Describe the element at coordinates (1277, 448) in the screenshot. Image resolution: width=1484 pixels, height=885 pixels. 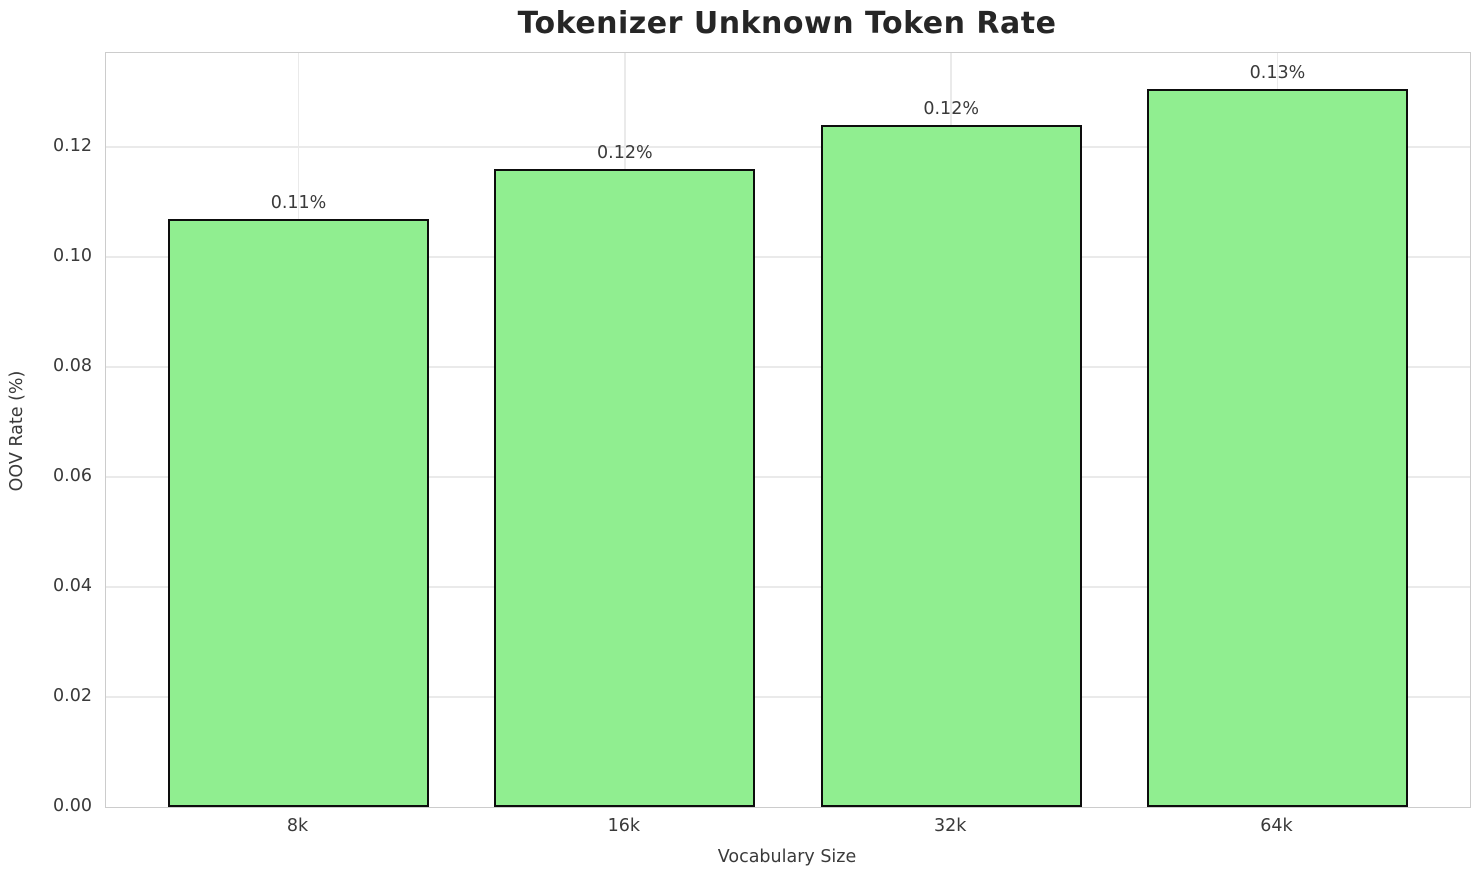
I see `bar-64k` at that location.